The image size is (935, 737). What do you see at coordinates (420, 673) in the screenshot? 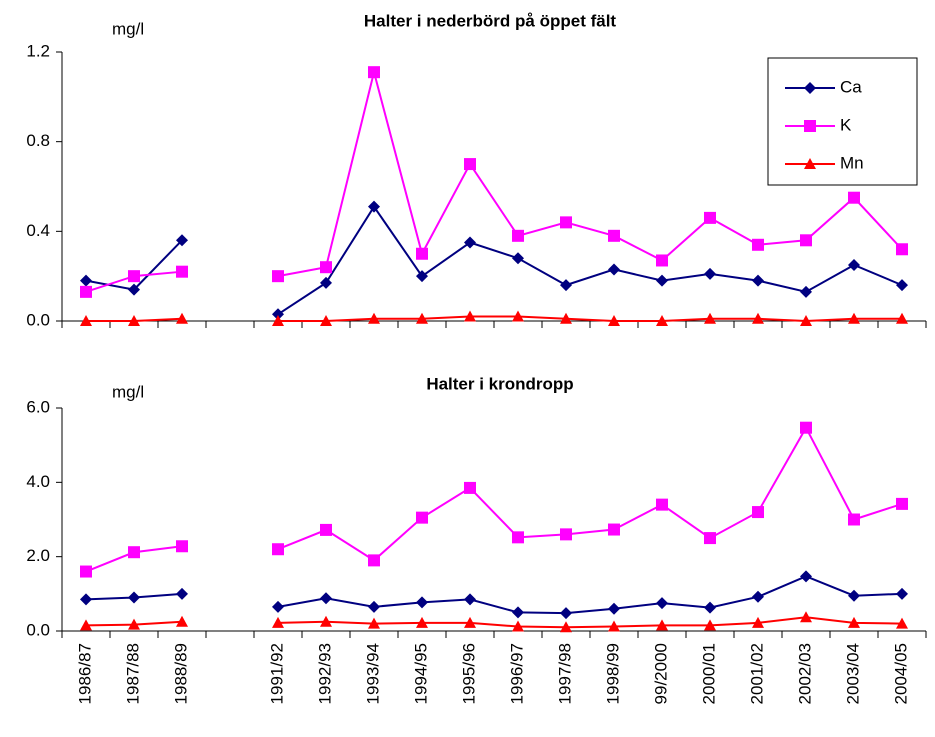
I see `x-tick-label: 1994/95` at bounding box center [420, 673].